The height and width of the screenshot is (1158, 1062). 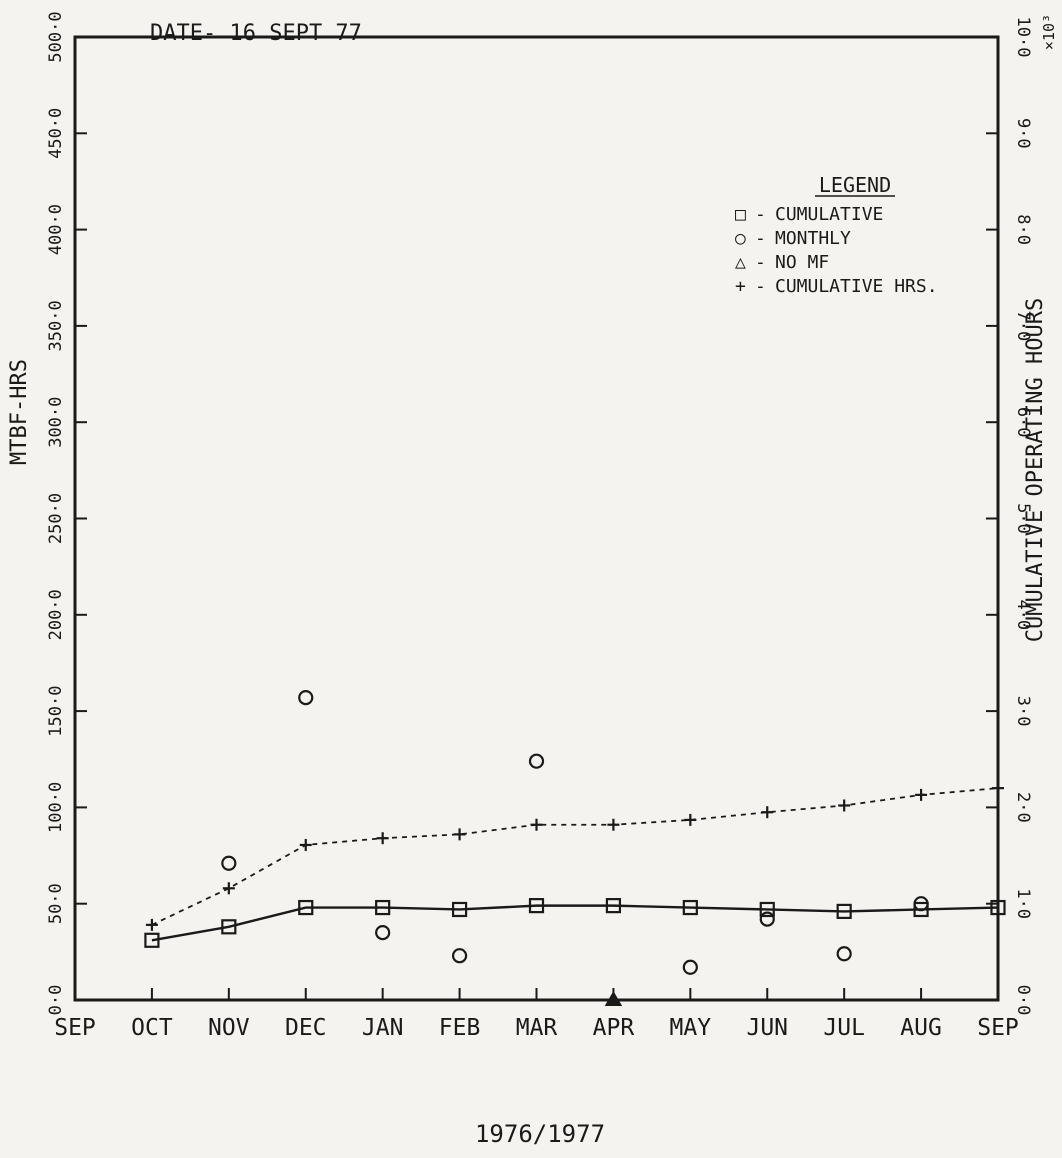 I want to click on y-tick-label: 300·0, so click(x=56, y=422).